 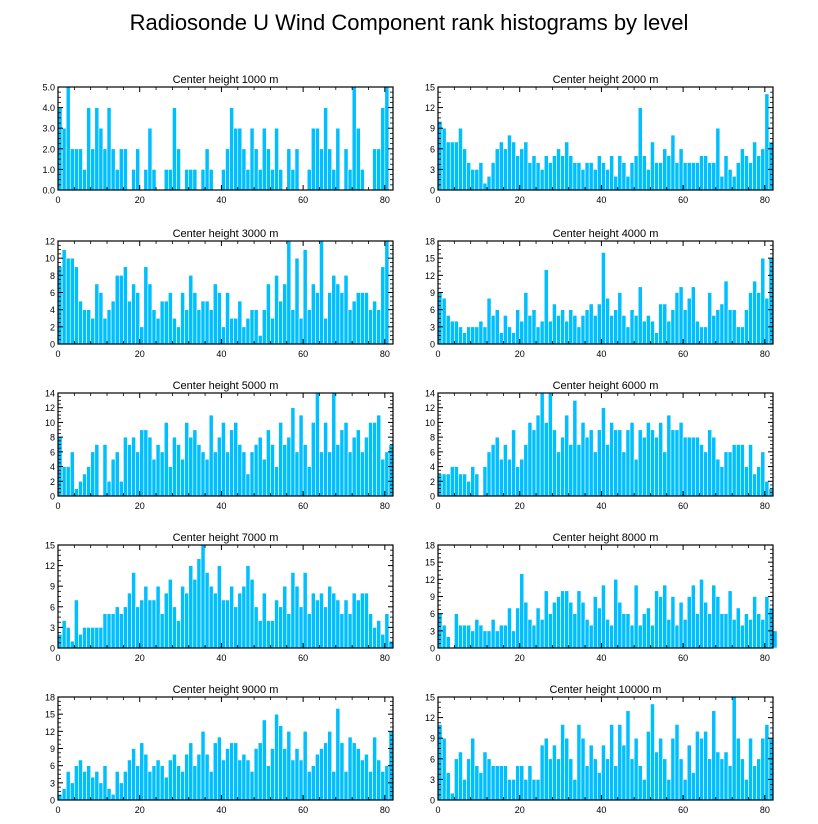 I want to click on x-tick-label: 80, so click(x=385, y=200).